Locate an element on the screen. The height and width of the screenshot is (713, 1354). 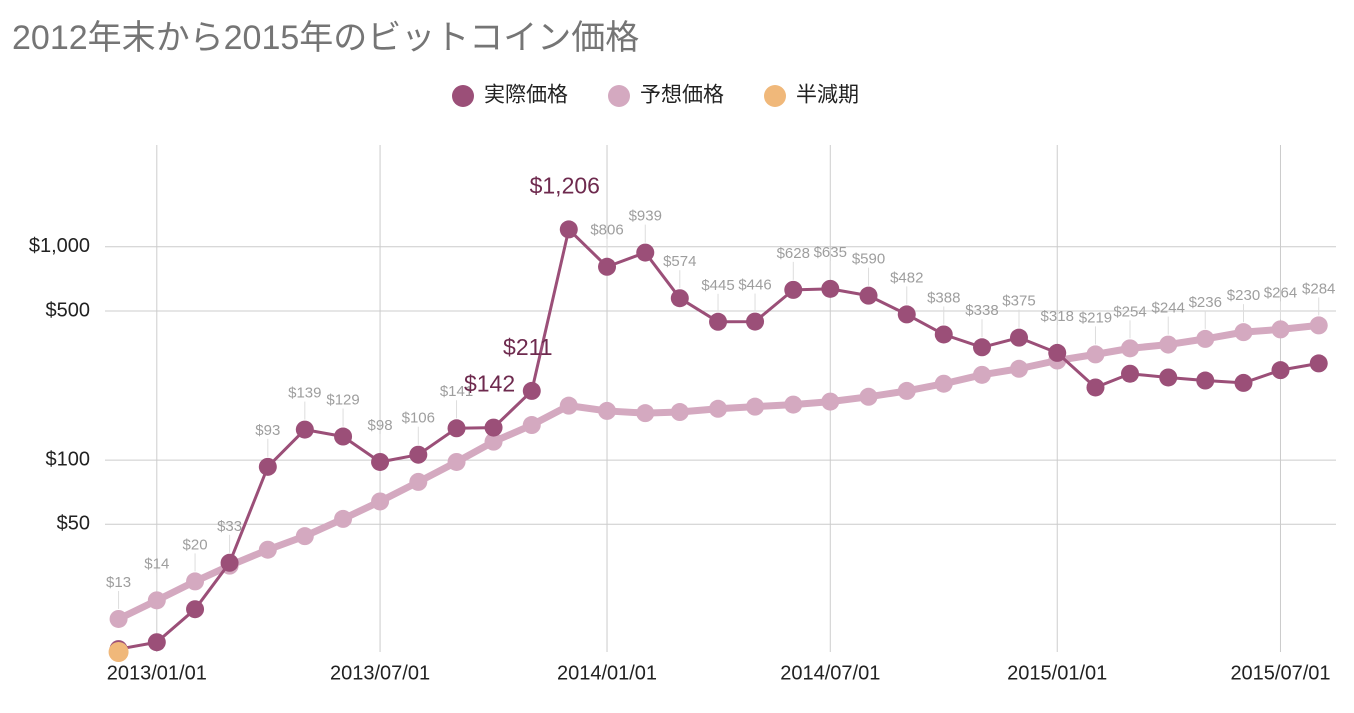
data-label: $141 is located at coordinates (456, 391).